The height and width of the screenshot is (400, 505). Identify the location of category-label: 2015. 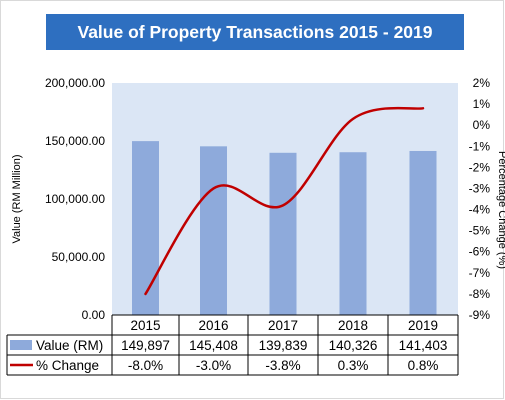
(145, 325).